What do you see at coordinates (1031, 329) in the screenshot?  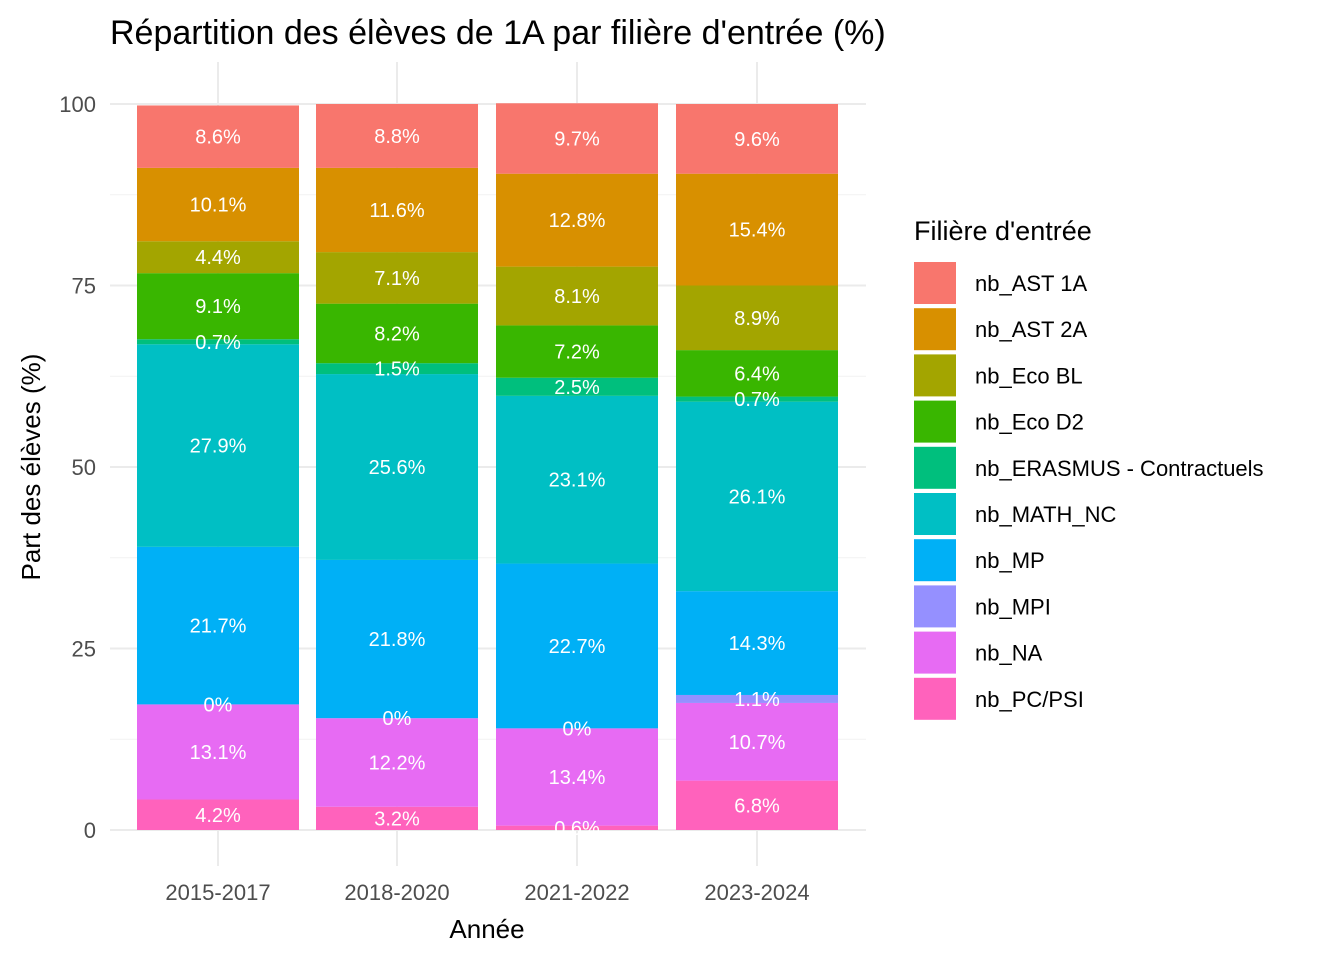 I see `legend-label: nb_AST 2A` at bounding box center [1031, 329].